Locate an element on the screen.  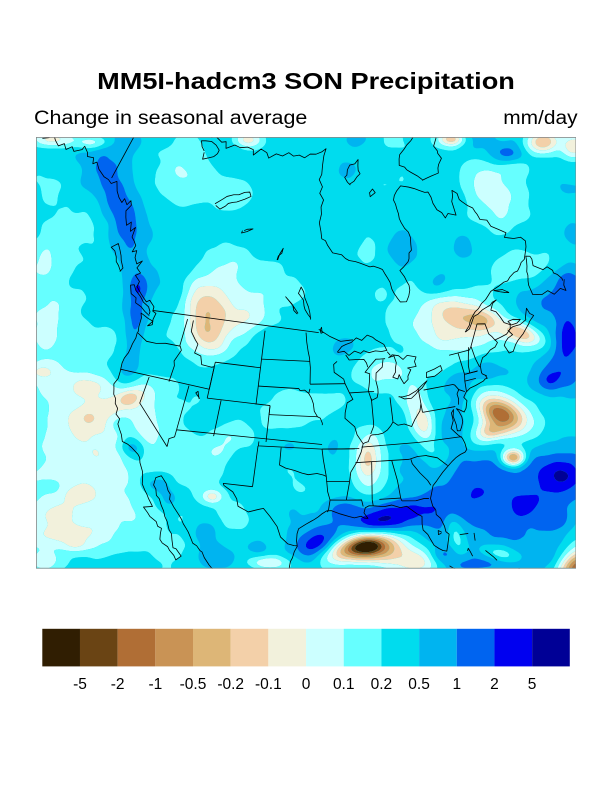
svg-text: -0.2 is located at coordinates (230, 684).